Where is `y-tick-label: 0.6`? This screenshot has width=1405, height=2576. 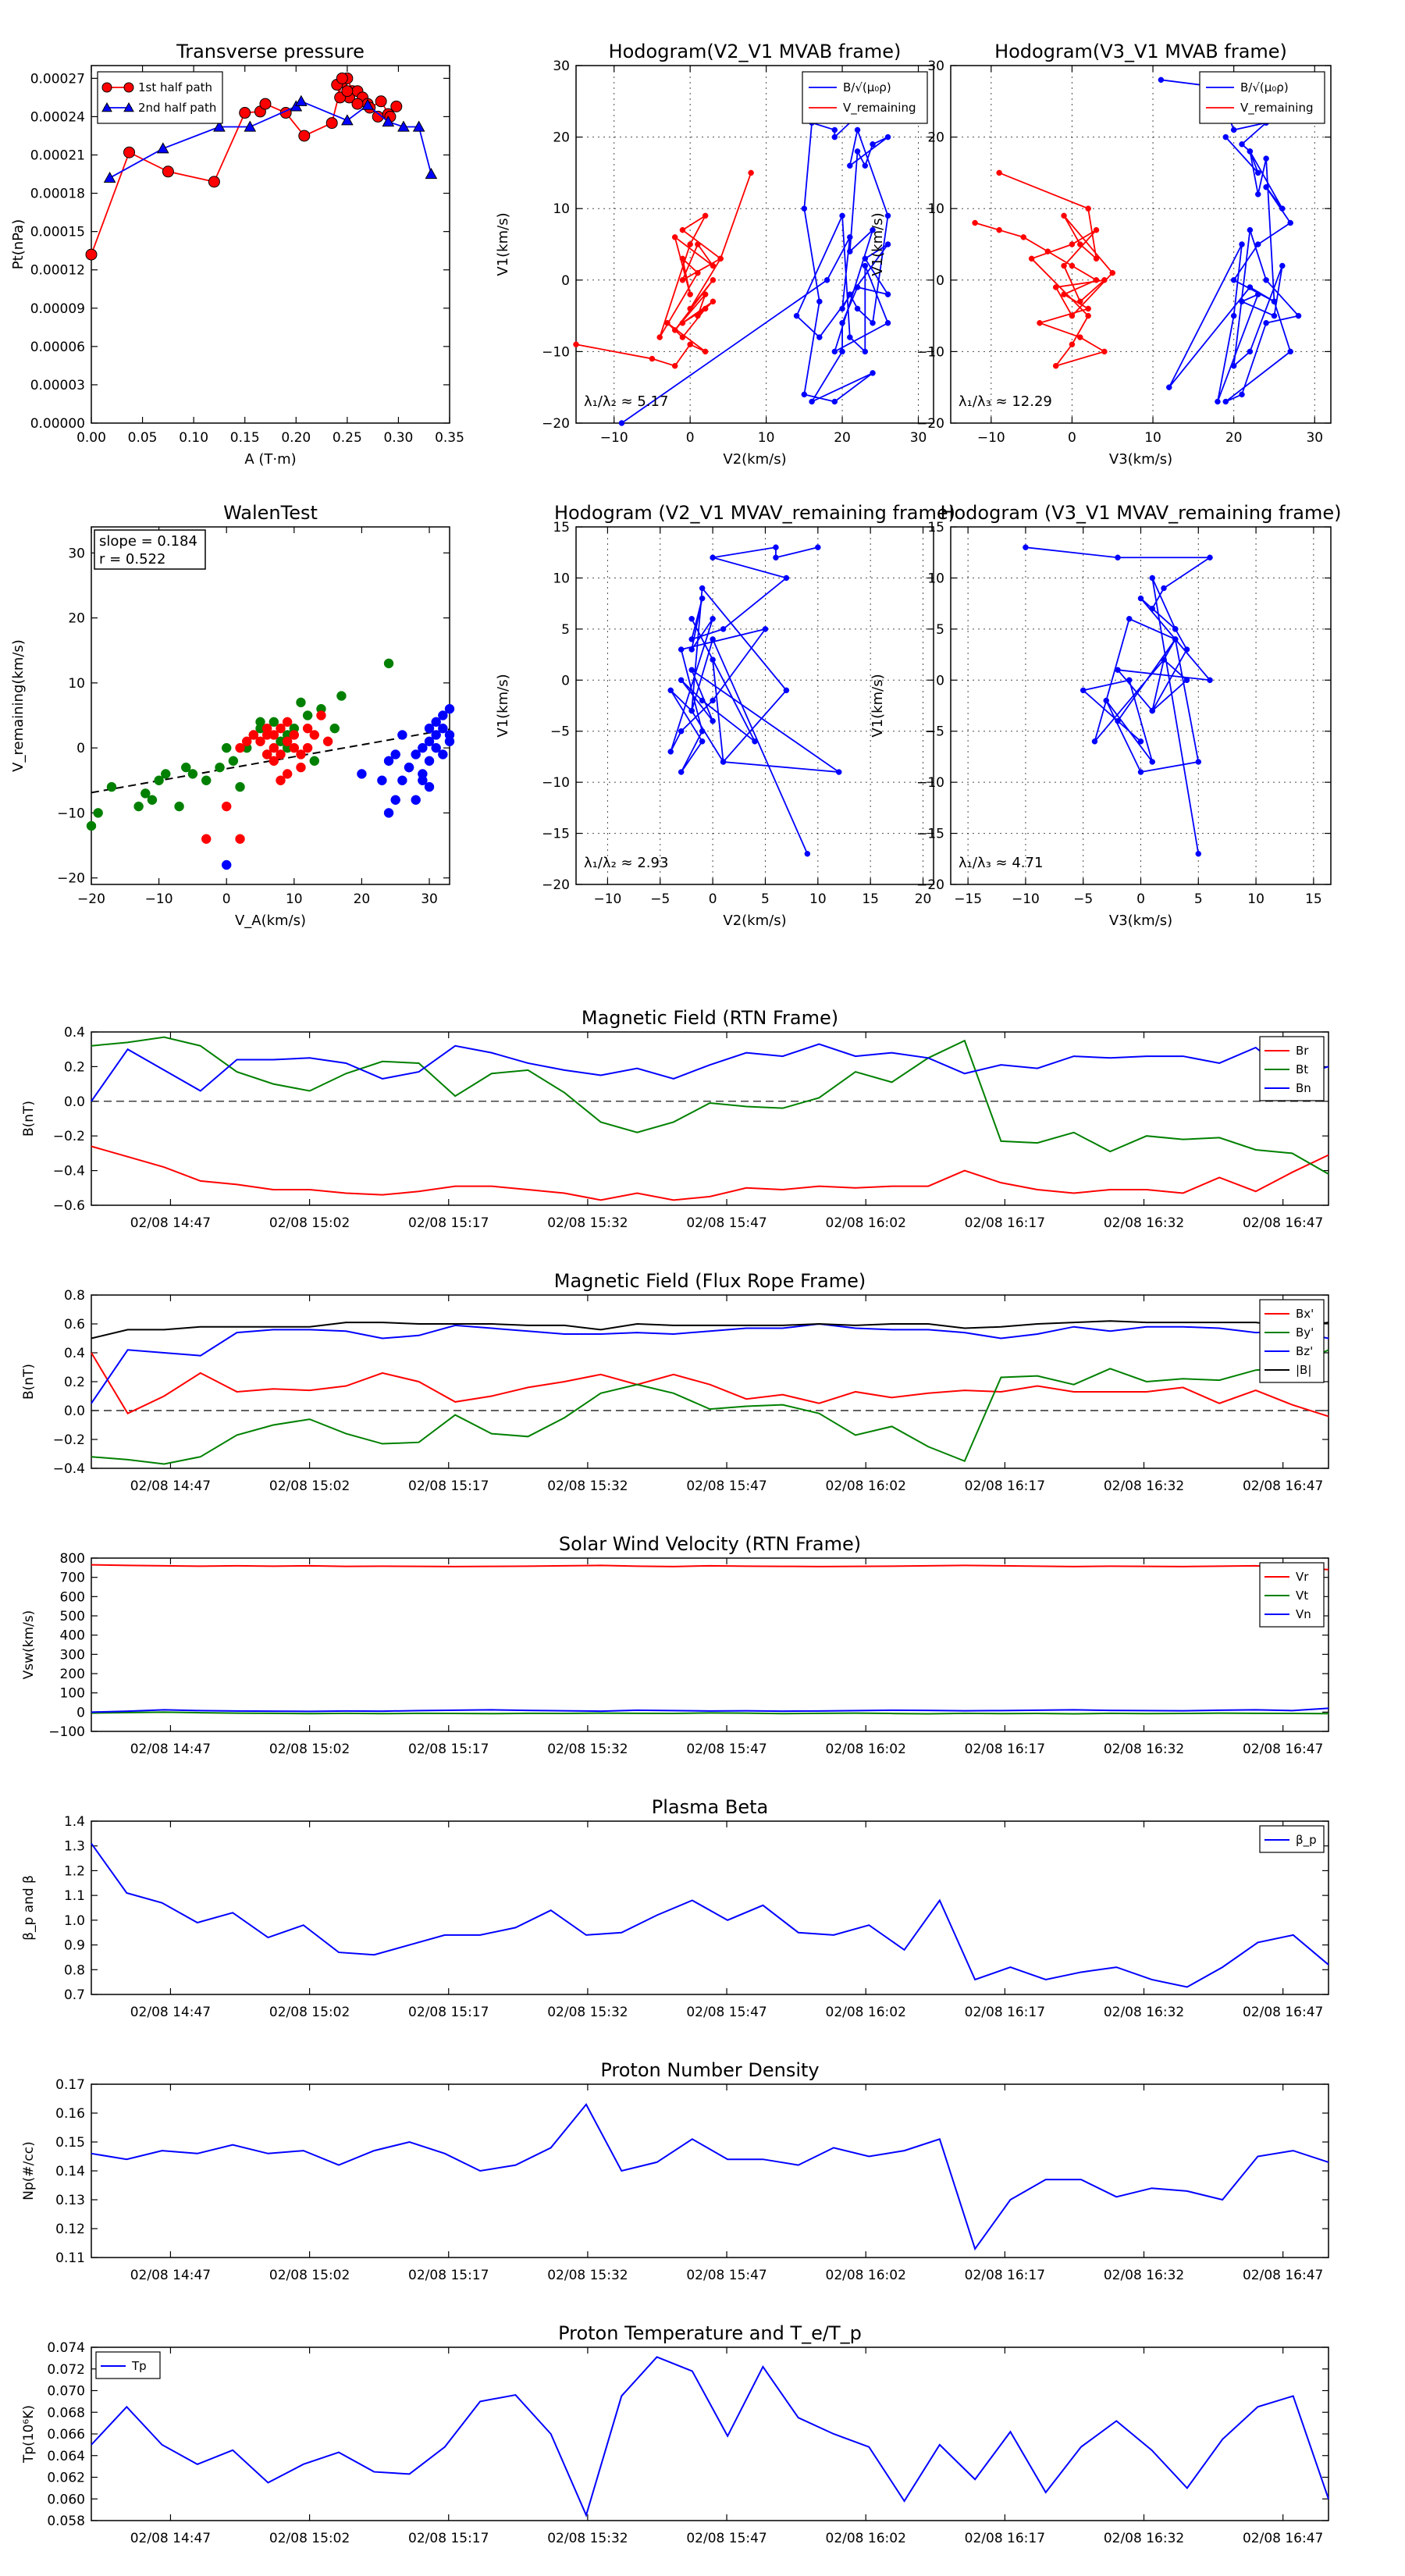 y-tick-label: 0.6 is located at coordinates (74, 1324).